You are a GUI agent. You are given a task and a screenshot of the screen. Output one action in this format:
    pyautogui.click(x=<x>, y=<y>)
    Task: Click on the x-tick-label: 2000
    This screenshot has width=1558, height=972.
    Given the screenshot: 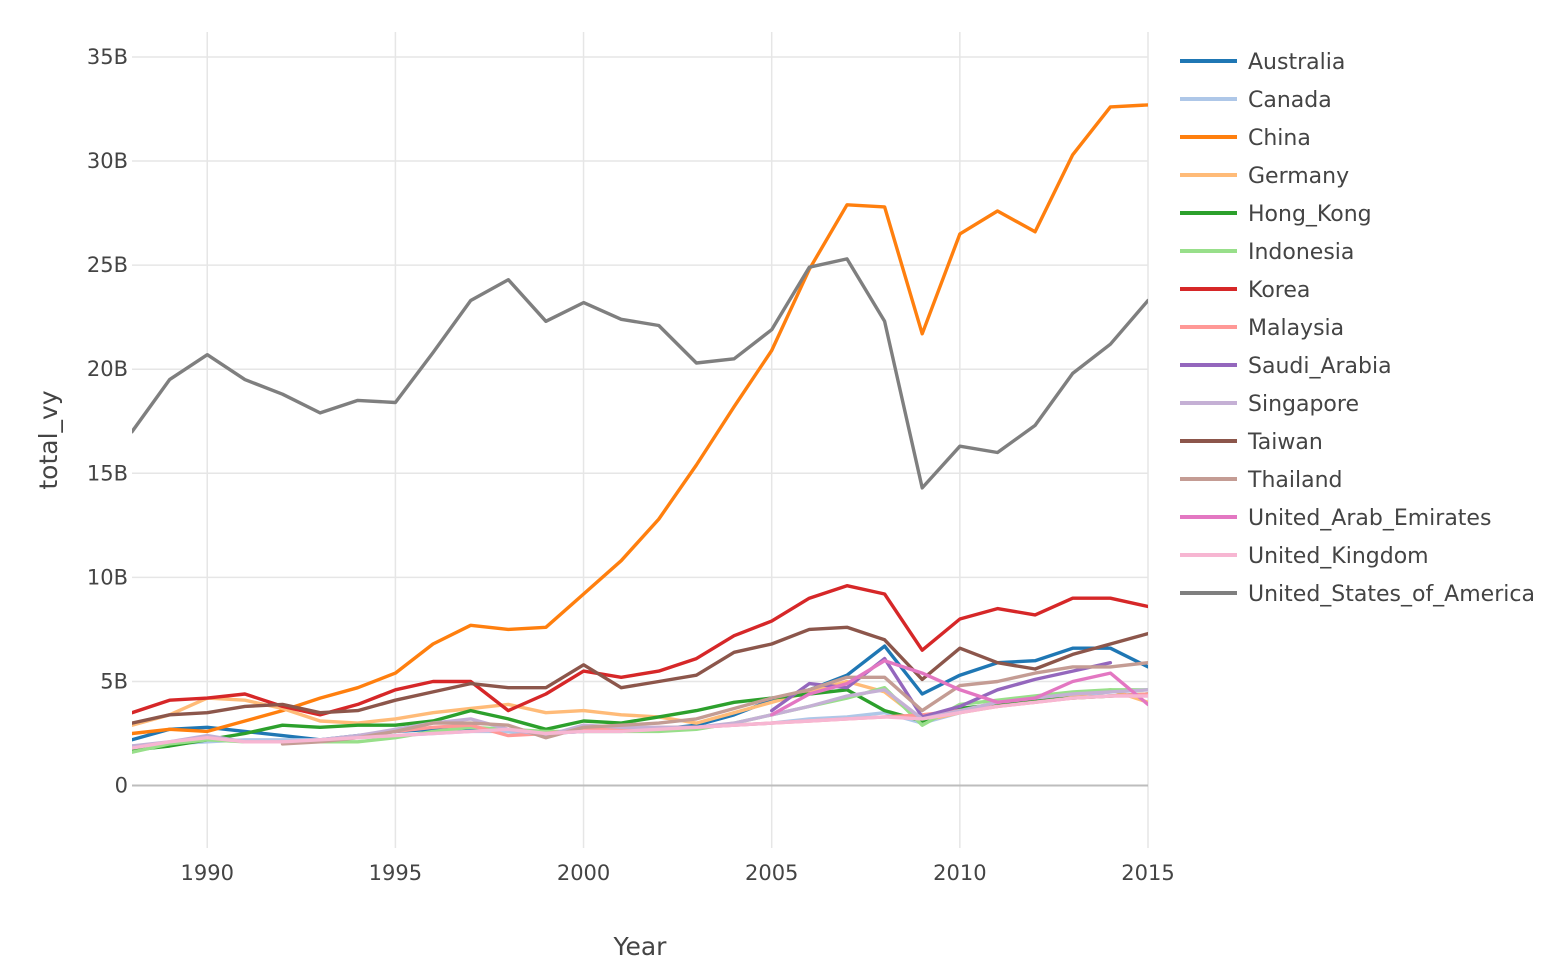 What is the action you would take?
    pyautogui.click(x=583, y=873)
    